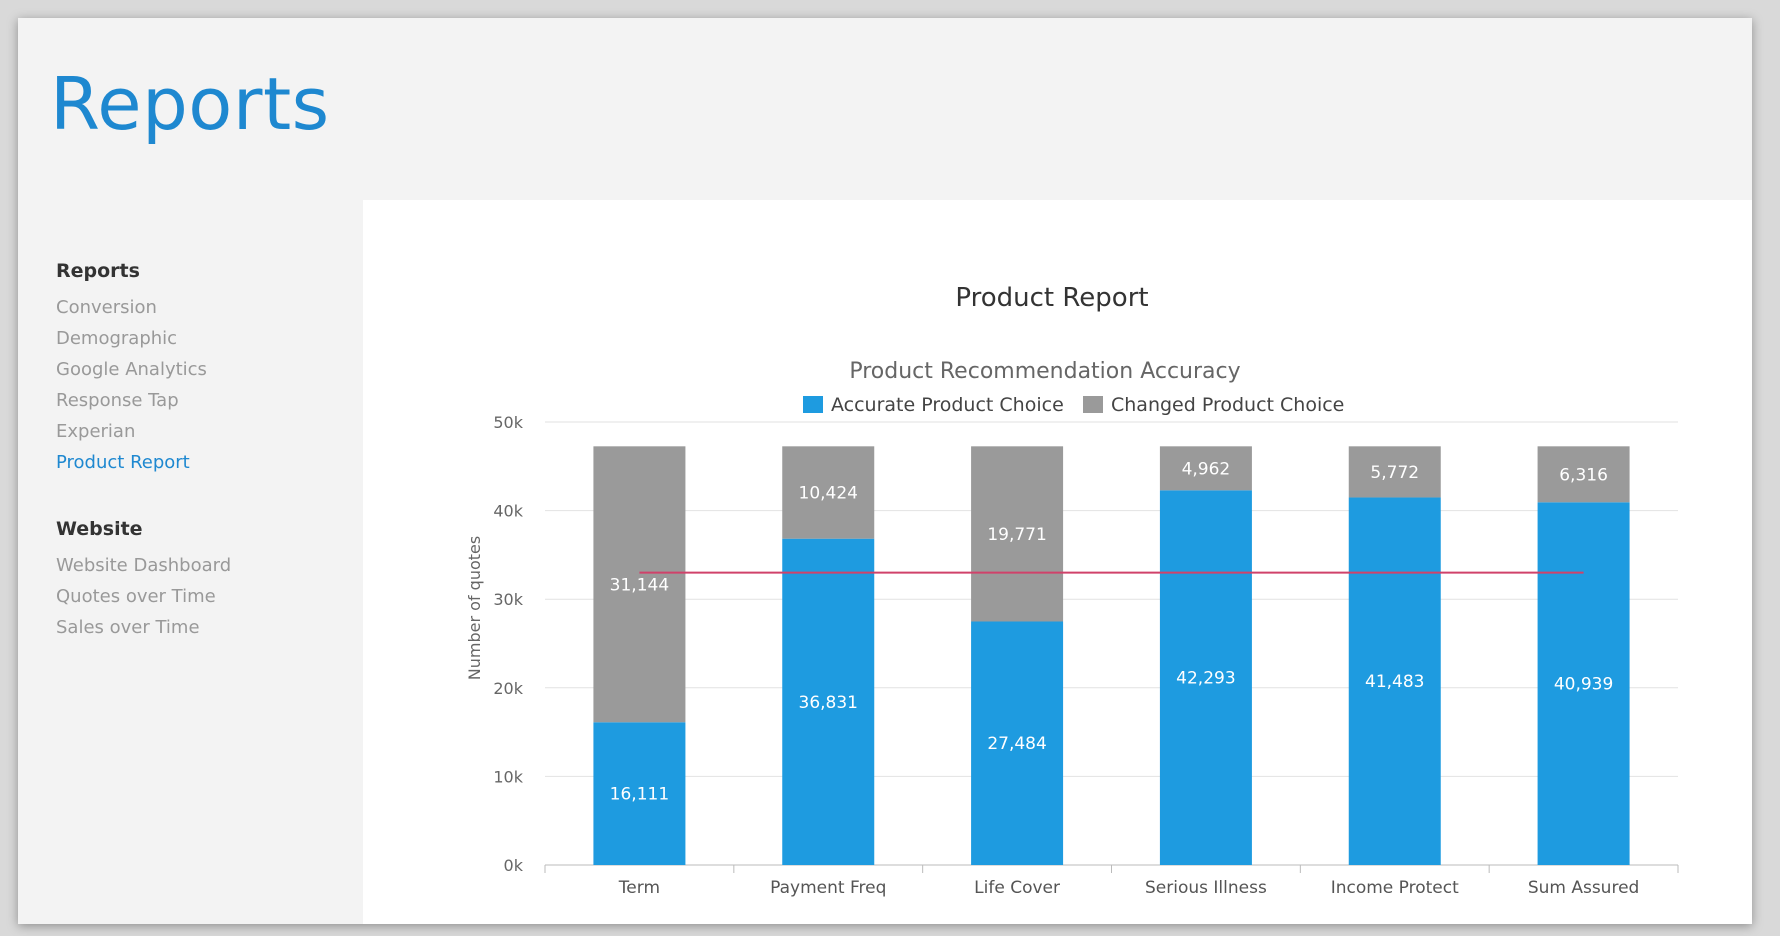  I want to click on x-tick-label: Payment Freq, so click(828, 888).